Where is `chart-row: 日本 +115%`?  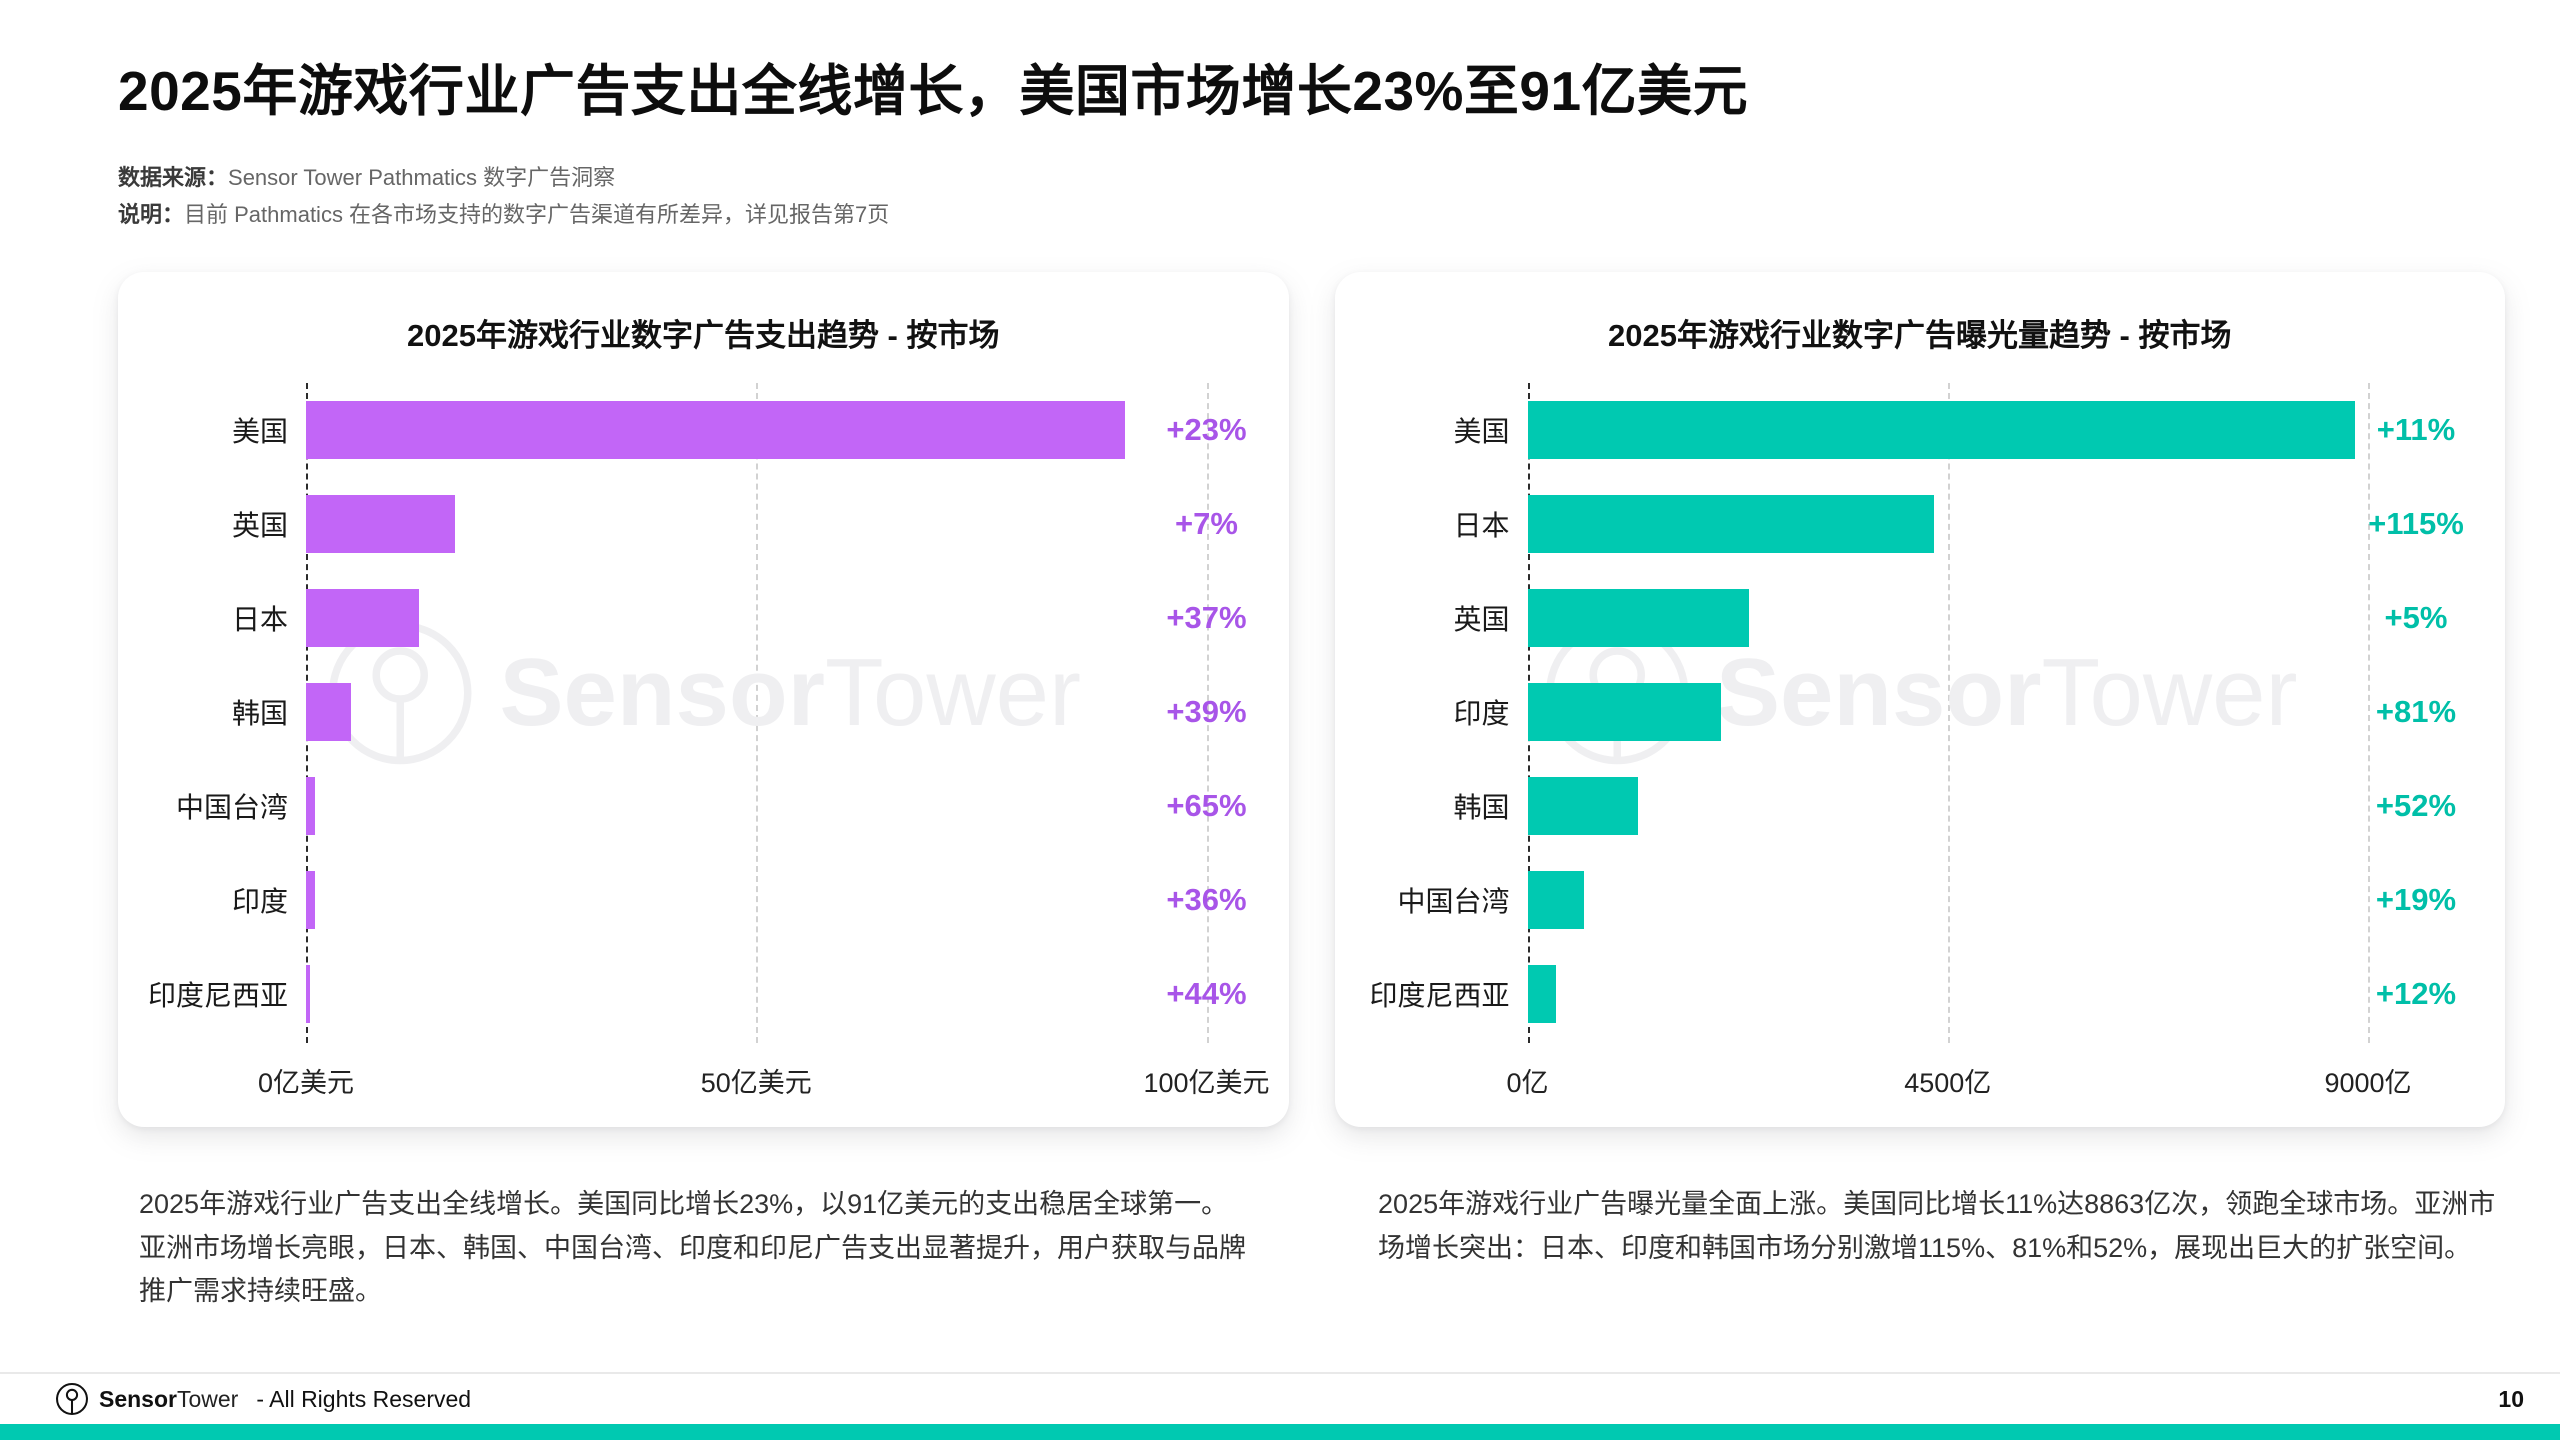
chart-row: 日本 +115% is located at coordinates (1920, 524).